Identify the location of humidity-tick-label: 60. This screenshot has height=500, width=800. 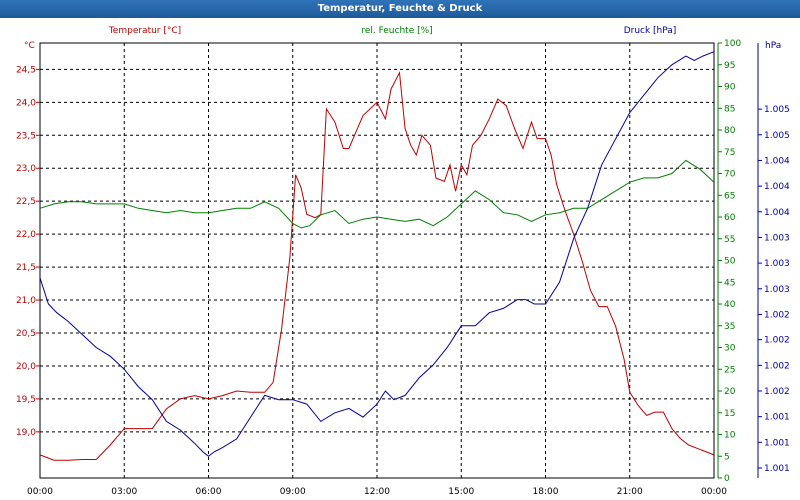
(730, 218).